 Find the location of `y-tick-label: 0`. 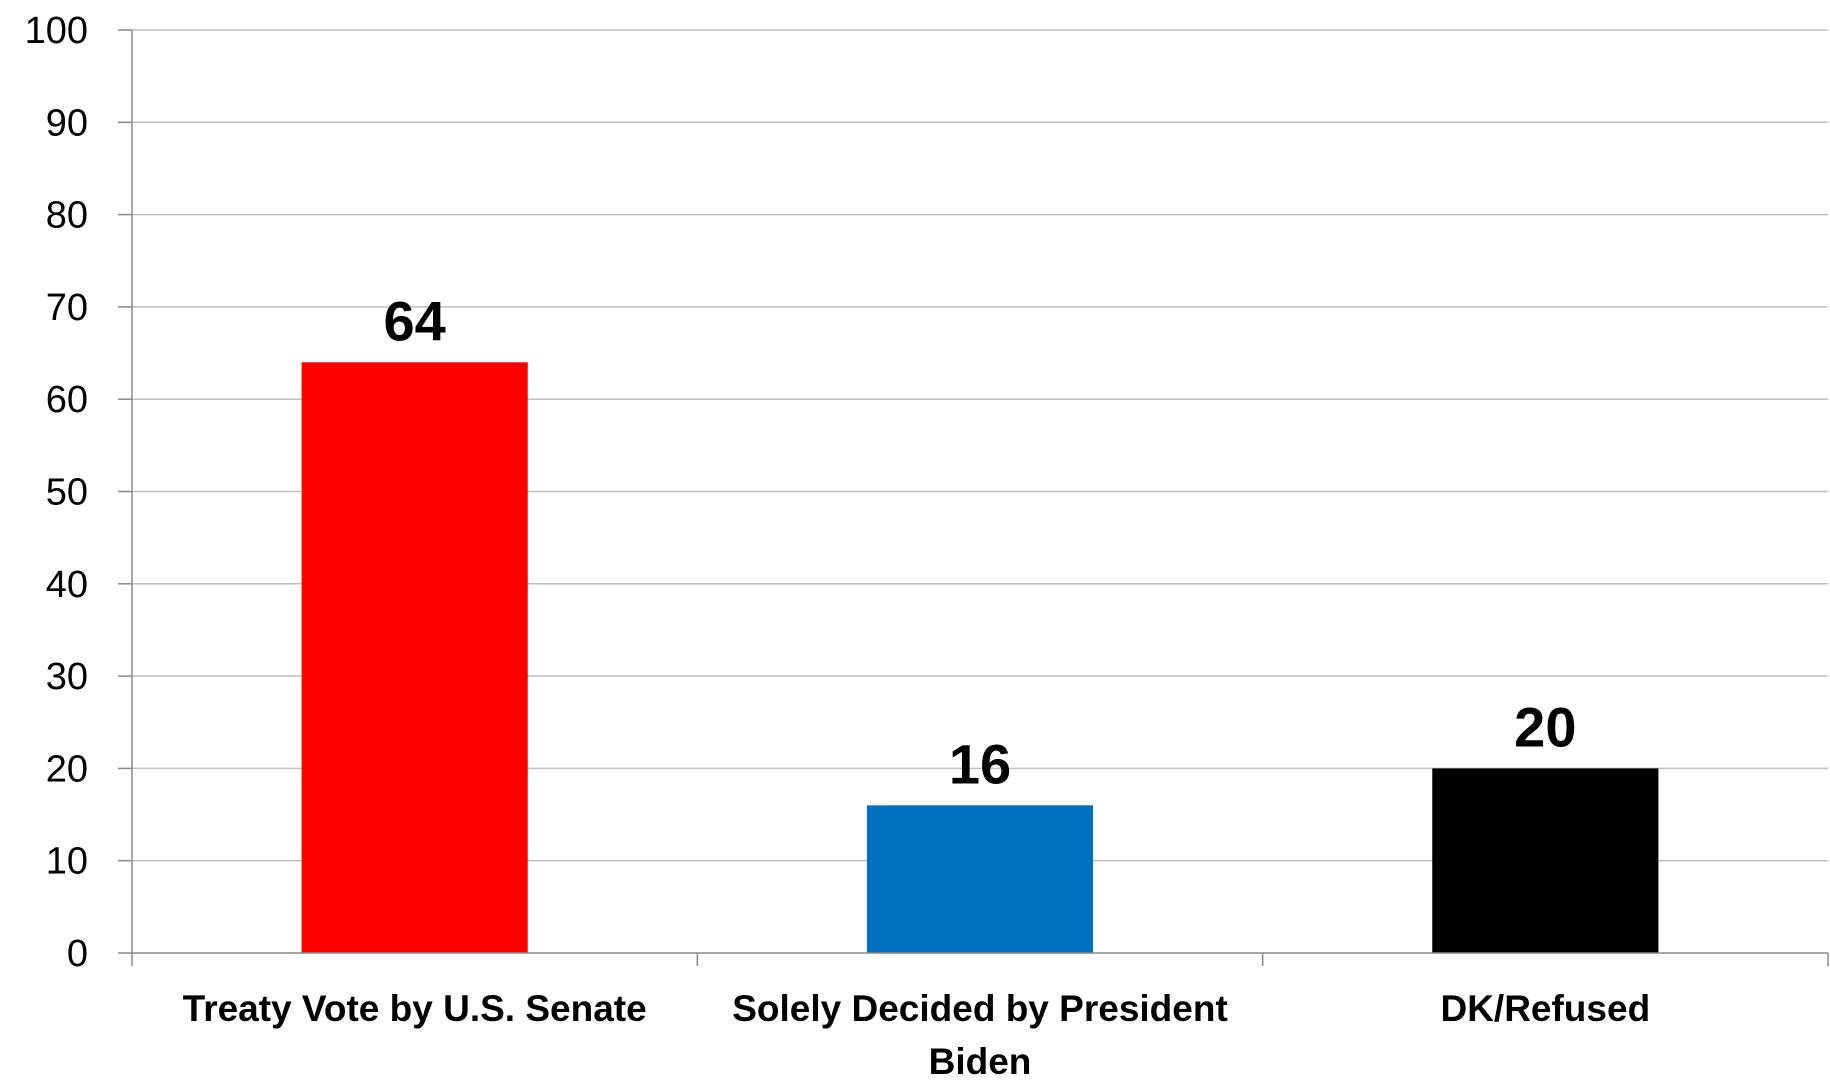

y-tick-label: 0 is located at coordinates (77, 954).